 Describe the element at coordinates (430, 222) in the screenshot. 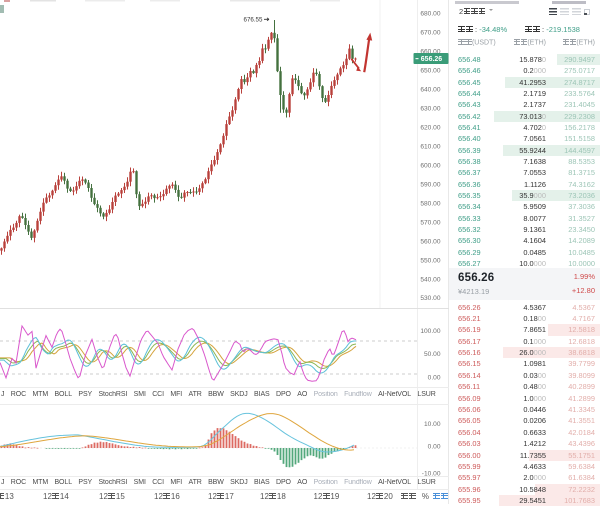

I see `svg-text: 570.00` at that location.